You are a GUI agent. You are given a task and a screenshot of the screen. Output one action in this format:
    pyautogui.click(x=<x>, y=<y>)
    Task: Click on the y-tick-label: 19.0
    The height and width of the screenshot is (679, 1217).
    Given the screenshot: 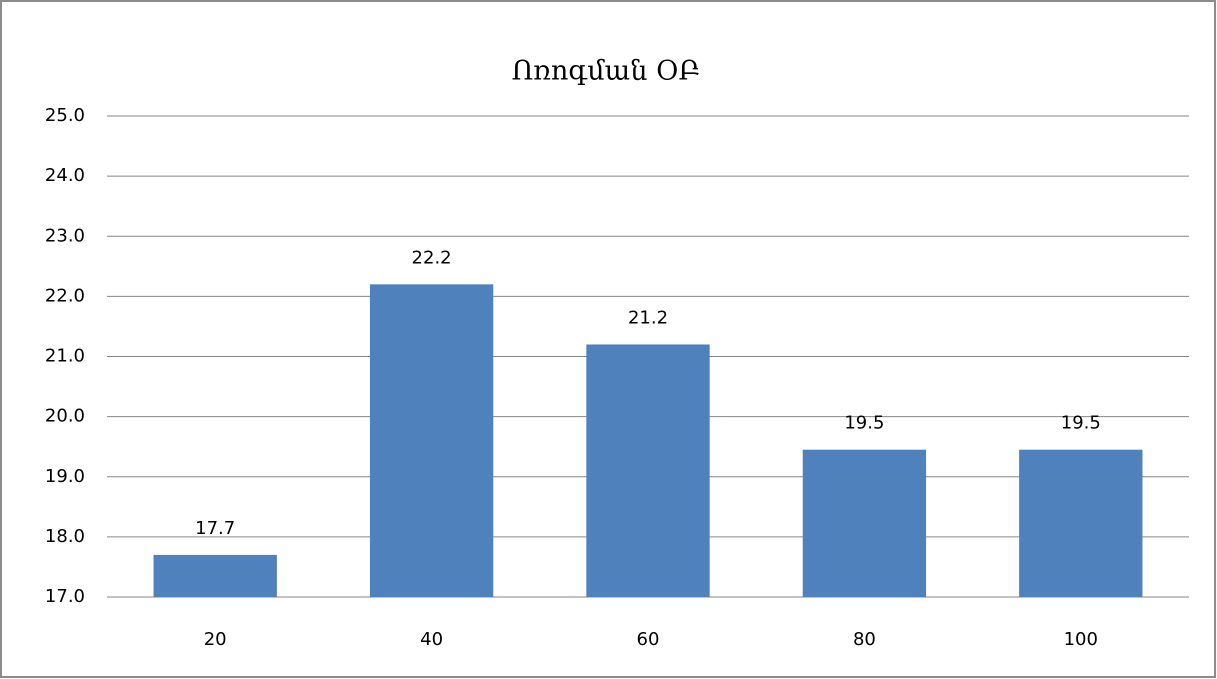 What is the action you would take?
    pyautogui.click(x=65, y=476)
    